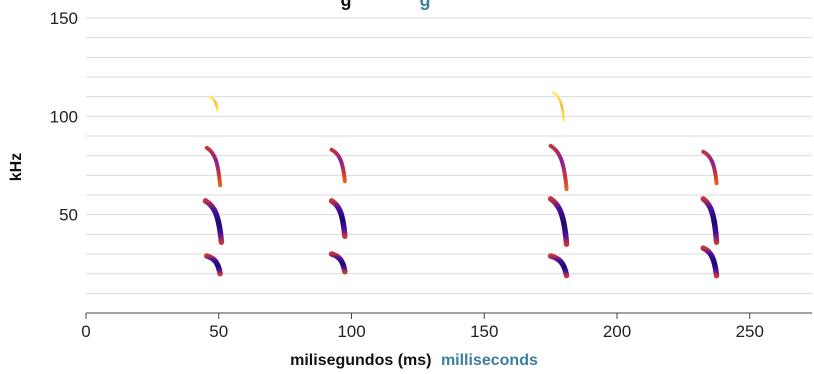 The image size is (814, 374). Describe the element at coordinates (64, 18) in the screenshot. I see `y-tick-label: 150` at that location.